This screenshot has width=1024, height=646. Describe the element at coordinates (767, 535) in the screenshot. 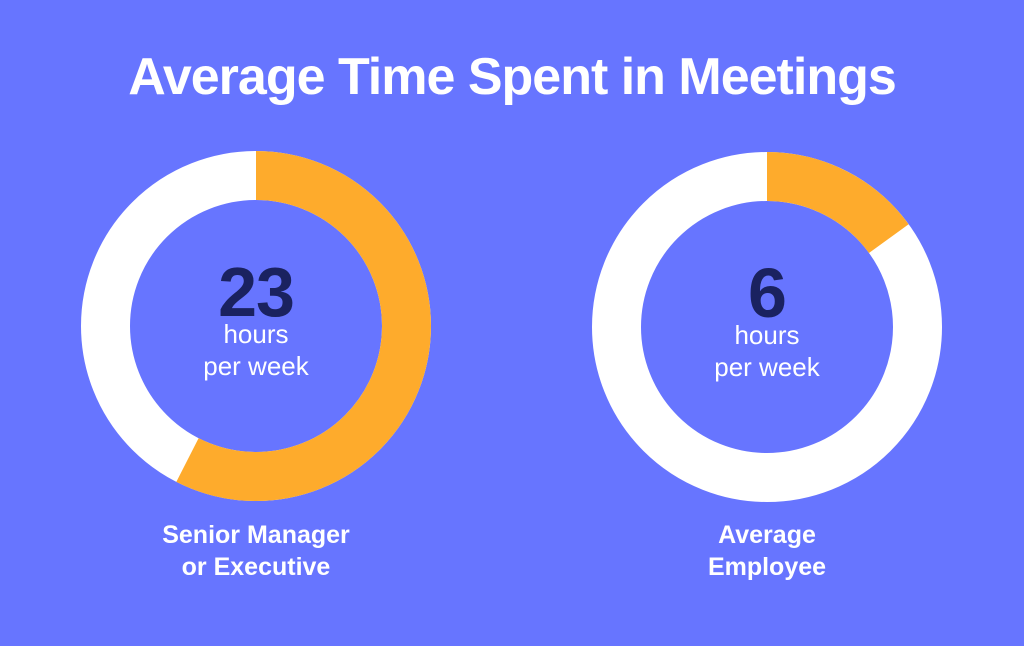

I see `category-label-line1: Average` at that location.